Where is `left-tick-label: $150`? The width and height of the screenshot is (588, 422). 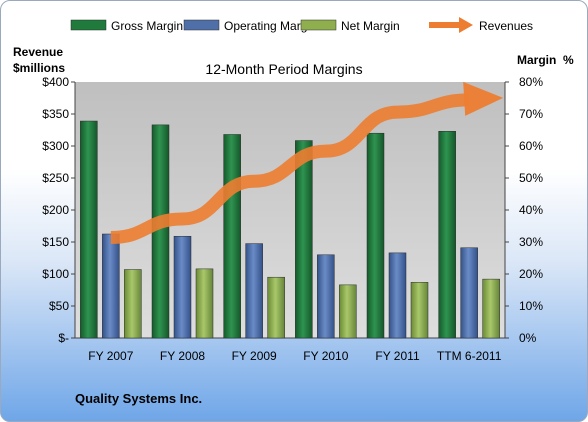 left-tick-label: $150 is located at coordinates (55, 242).